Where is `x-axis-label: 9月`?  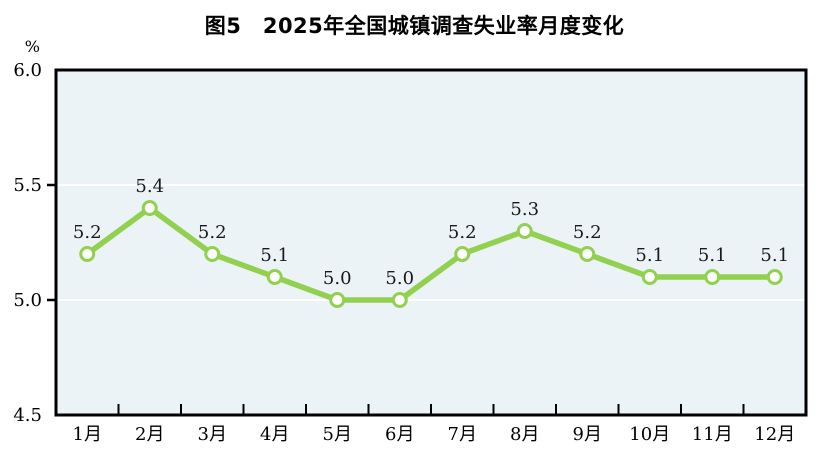
x-axis-label: 9月 is located at coordinates (587, 434).